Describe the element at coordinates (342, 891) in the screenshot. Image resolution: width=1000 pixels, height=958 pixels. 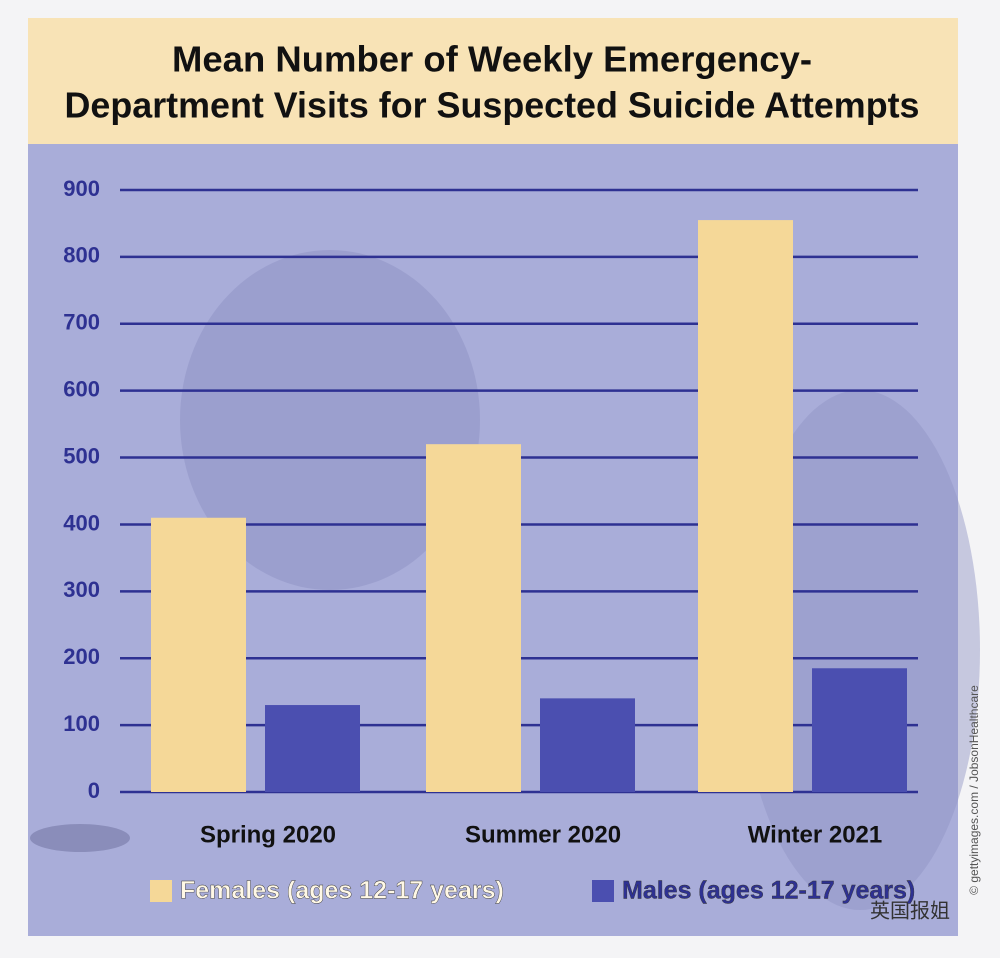
I see `legend-label: Females (ages 12-17 years)` at that location.